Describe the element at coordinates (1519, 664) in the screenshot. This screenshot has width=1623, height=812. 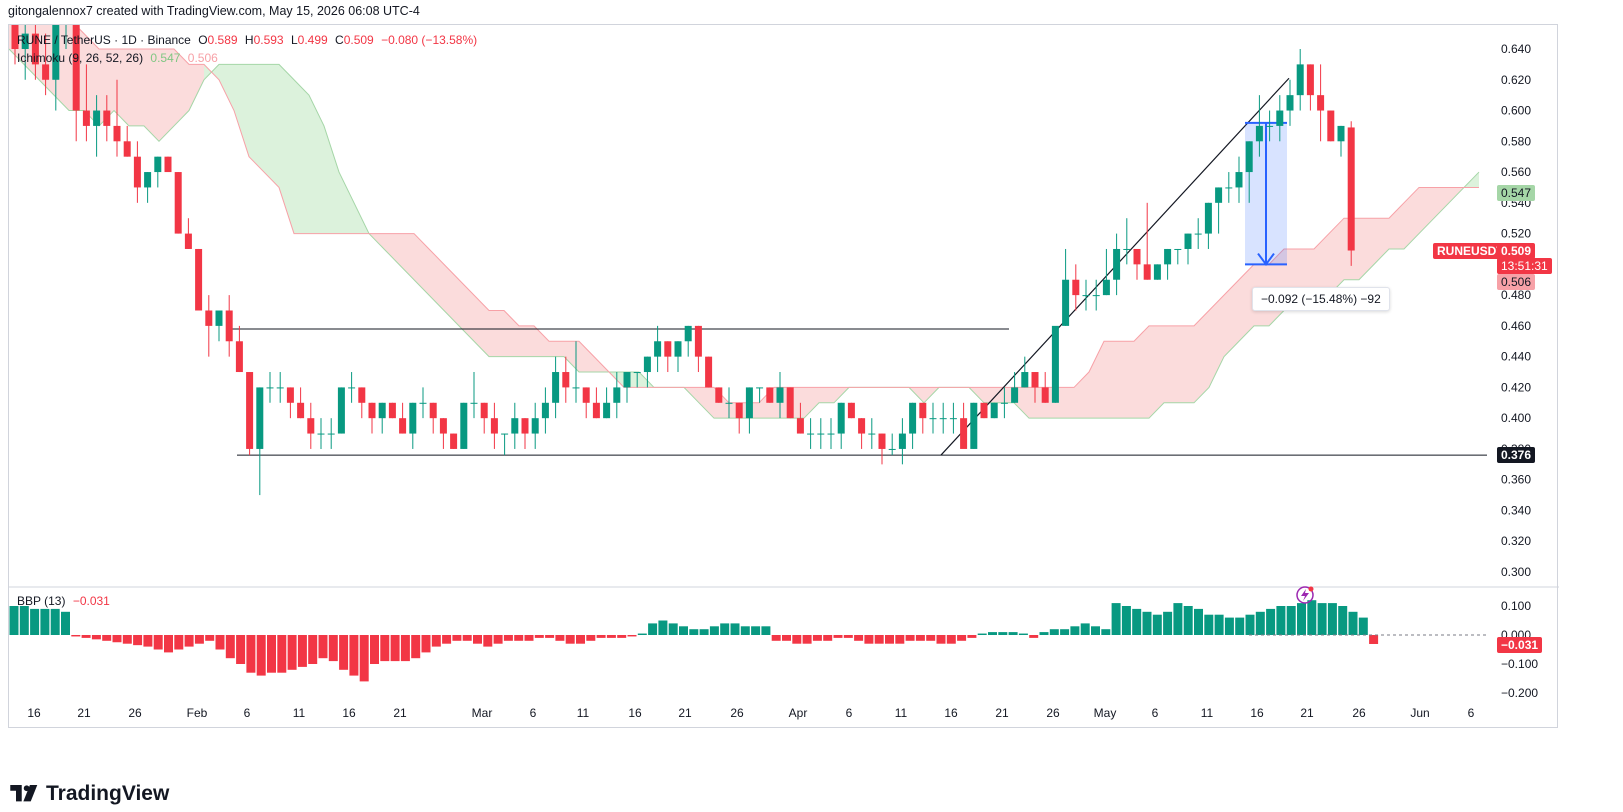
I see `bbp-tick-label: −0.100` at that location.